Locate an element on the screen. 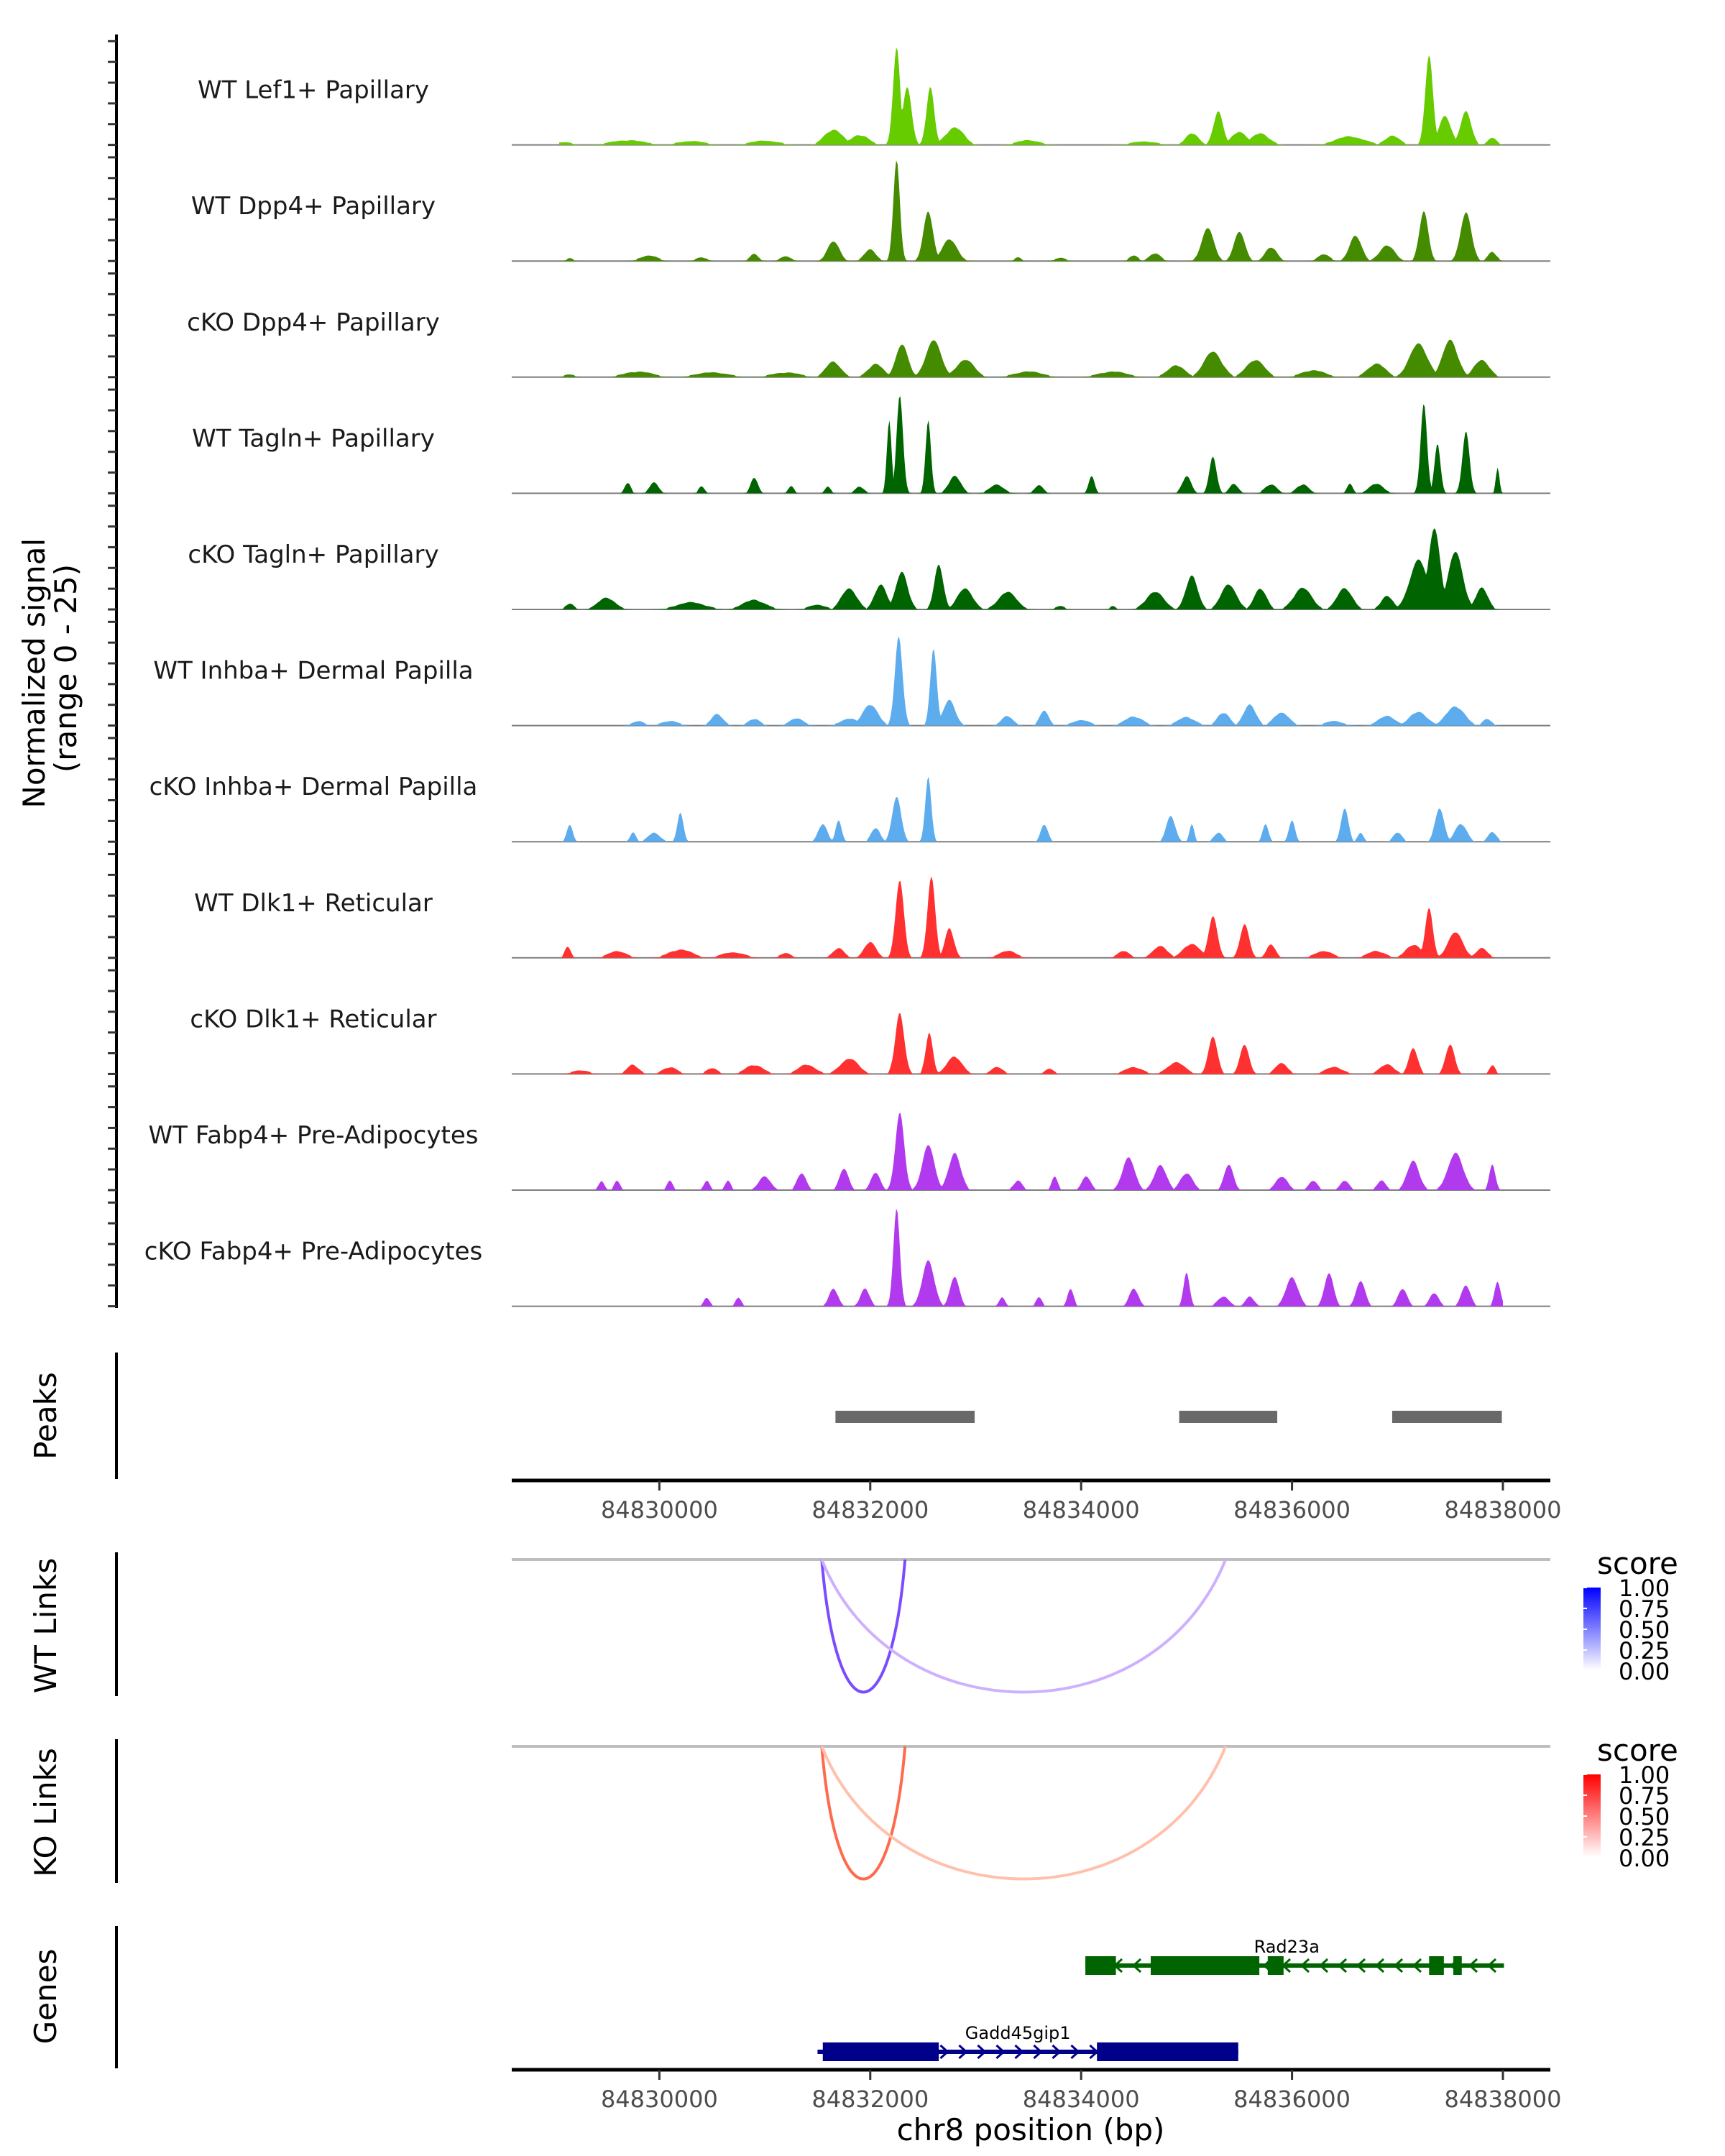 Image resolution: width=1725 pixels, height=2156 pixels. coverage-track: WT Fabp4+ Pre-Adipocytes is located at coordinates (849, 1151).